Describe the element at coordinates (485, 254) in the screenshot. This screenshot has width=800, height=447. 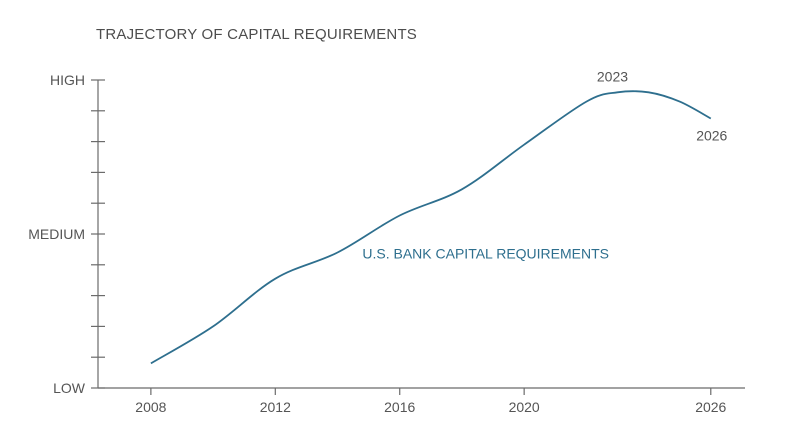
I see `series-label: U.S. BANK CAPITAL REQUIREMENTS` at that location.